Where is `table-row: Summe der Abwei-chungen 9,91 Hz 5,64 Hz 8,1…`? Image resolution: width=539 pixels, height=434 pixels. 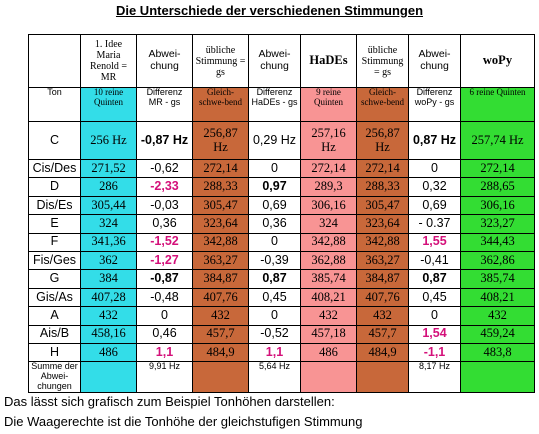 table-row: Summe der Abwei-chungen 9,91 Hz 5,64 Hz 8,1… is located at coordinates (281, 377).